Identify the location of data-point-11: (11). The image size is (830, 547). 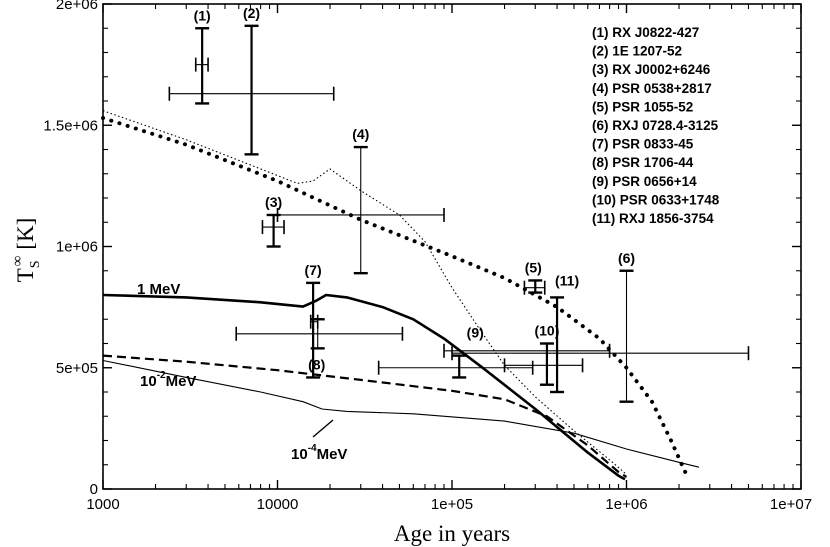
(527, 333).